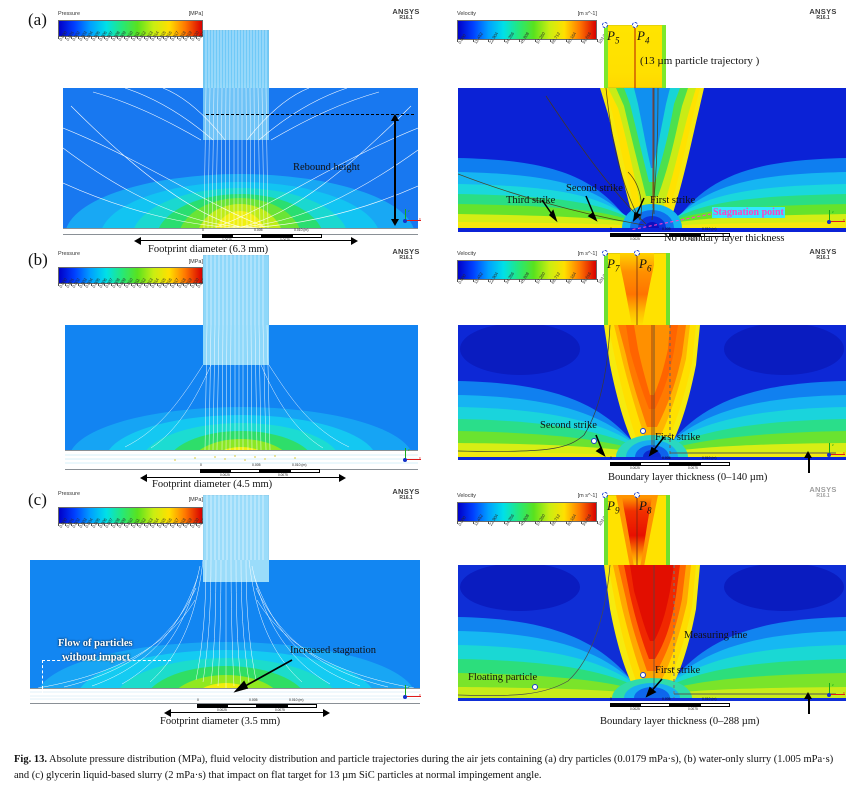 This screenshot has width=854, height=789. What do you see at coordinates (263, 676) in the screenshot?
I see `annotation-arrows-c-left` at bounding box center [263, 676].